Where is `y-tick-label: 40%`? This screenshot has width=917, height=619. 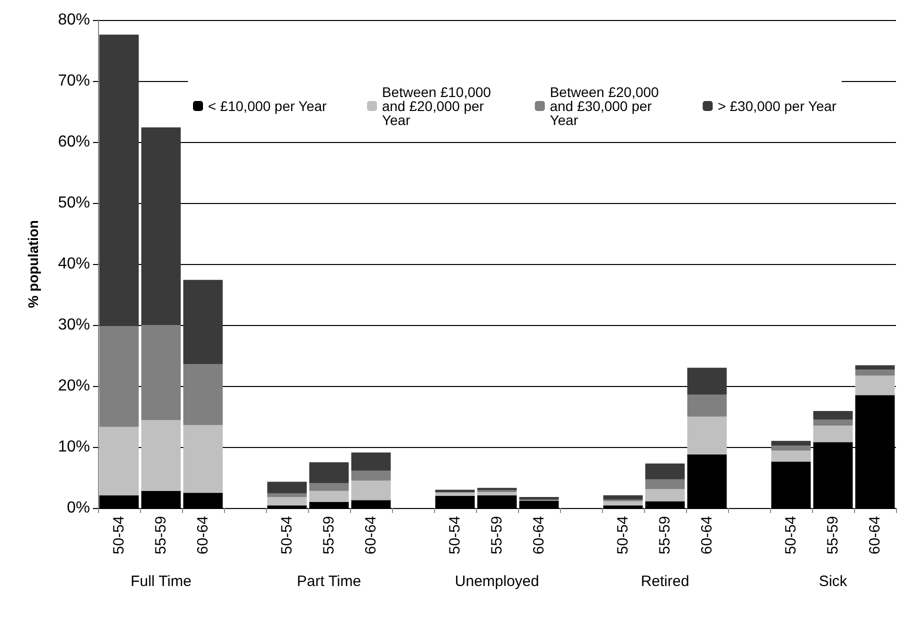
y-tick-label: 40% is located at coordinates (74, 264).